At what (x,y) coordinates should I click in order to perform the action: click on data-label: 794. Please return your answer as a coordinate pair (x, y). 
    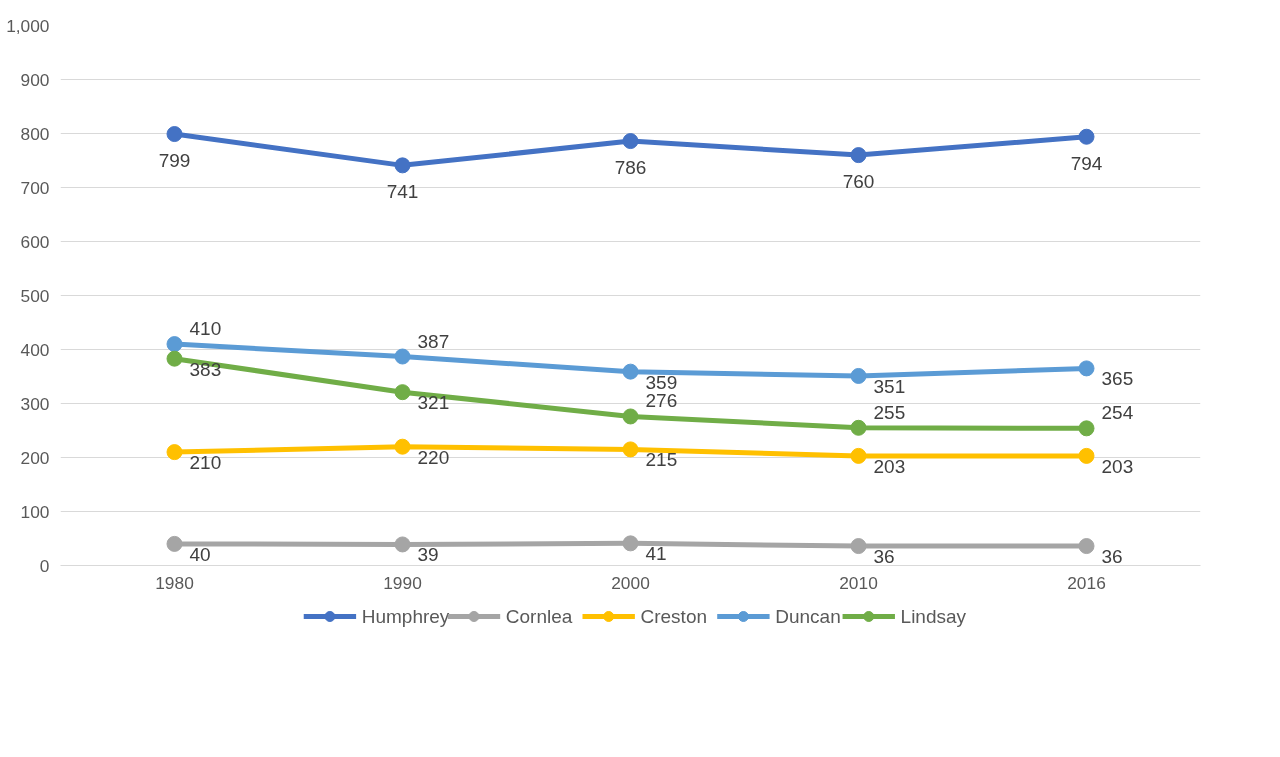
    Looking at the image, I should click on (1086, 163).